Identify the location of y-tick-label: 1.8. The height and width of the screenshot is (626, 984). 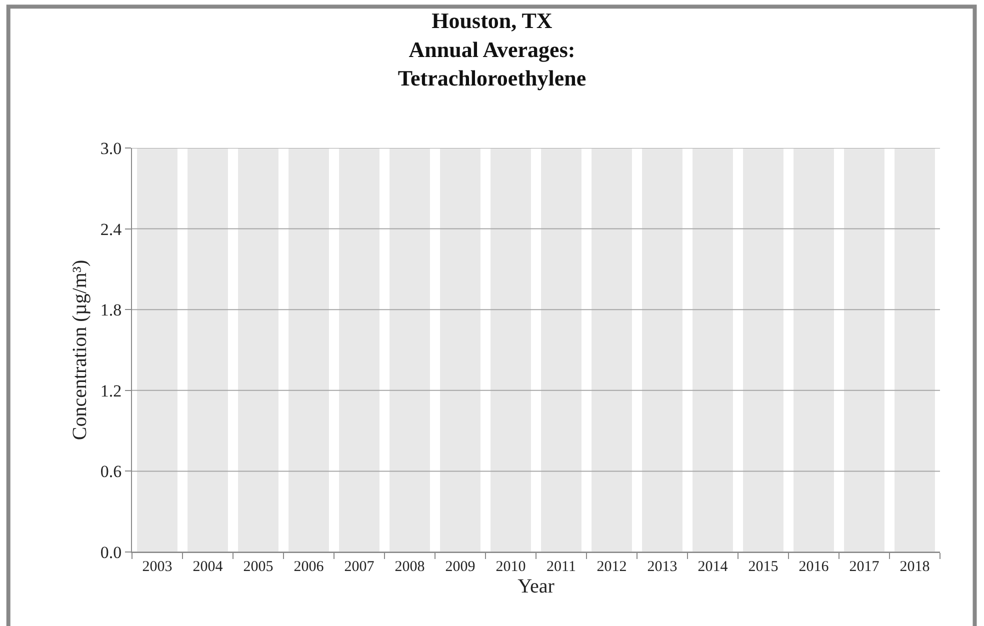
(111, 310).